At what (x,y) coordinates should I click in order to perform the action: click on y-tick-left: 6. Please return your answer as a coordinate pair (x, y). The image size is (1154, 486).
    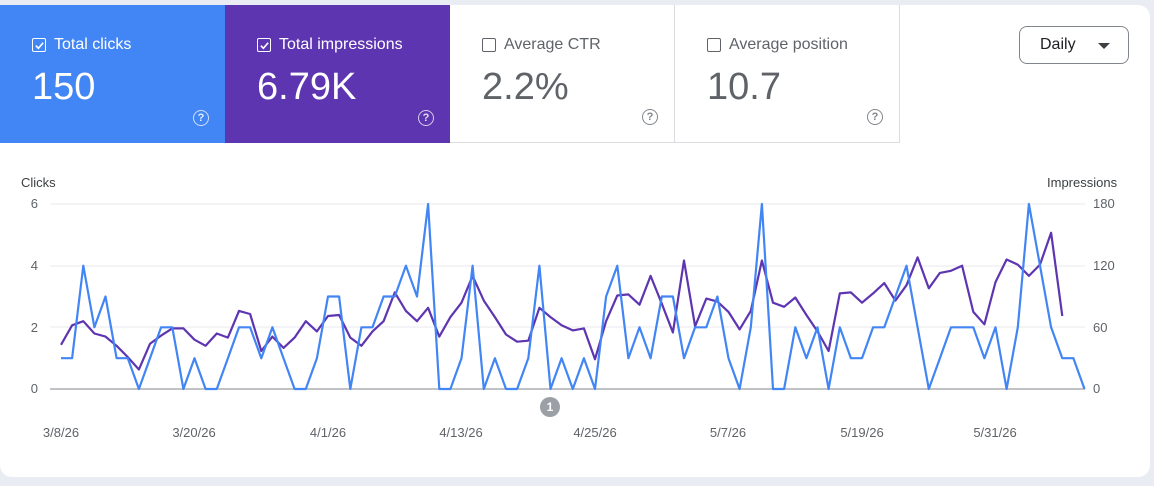
    Looking at the image, I should click on (34, 203).